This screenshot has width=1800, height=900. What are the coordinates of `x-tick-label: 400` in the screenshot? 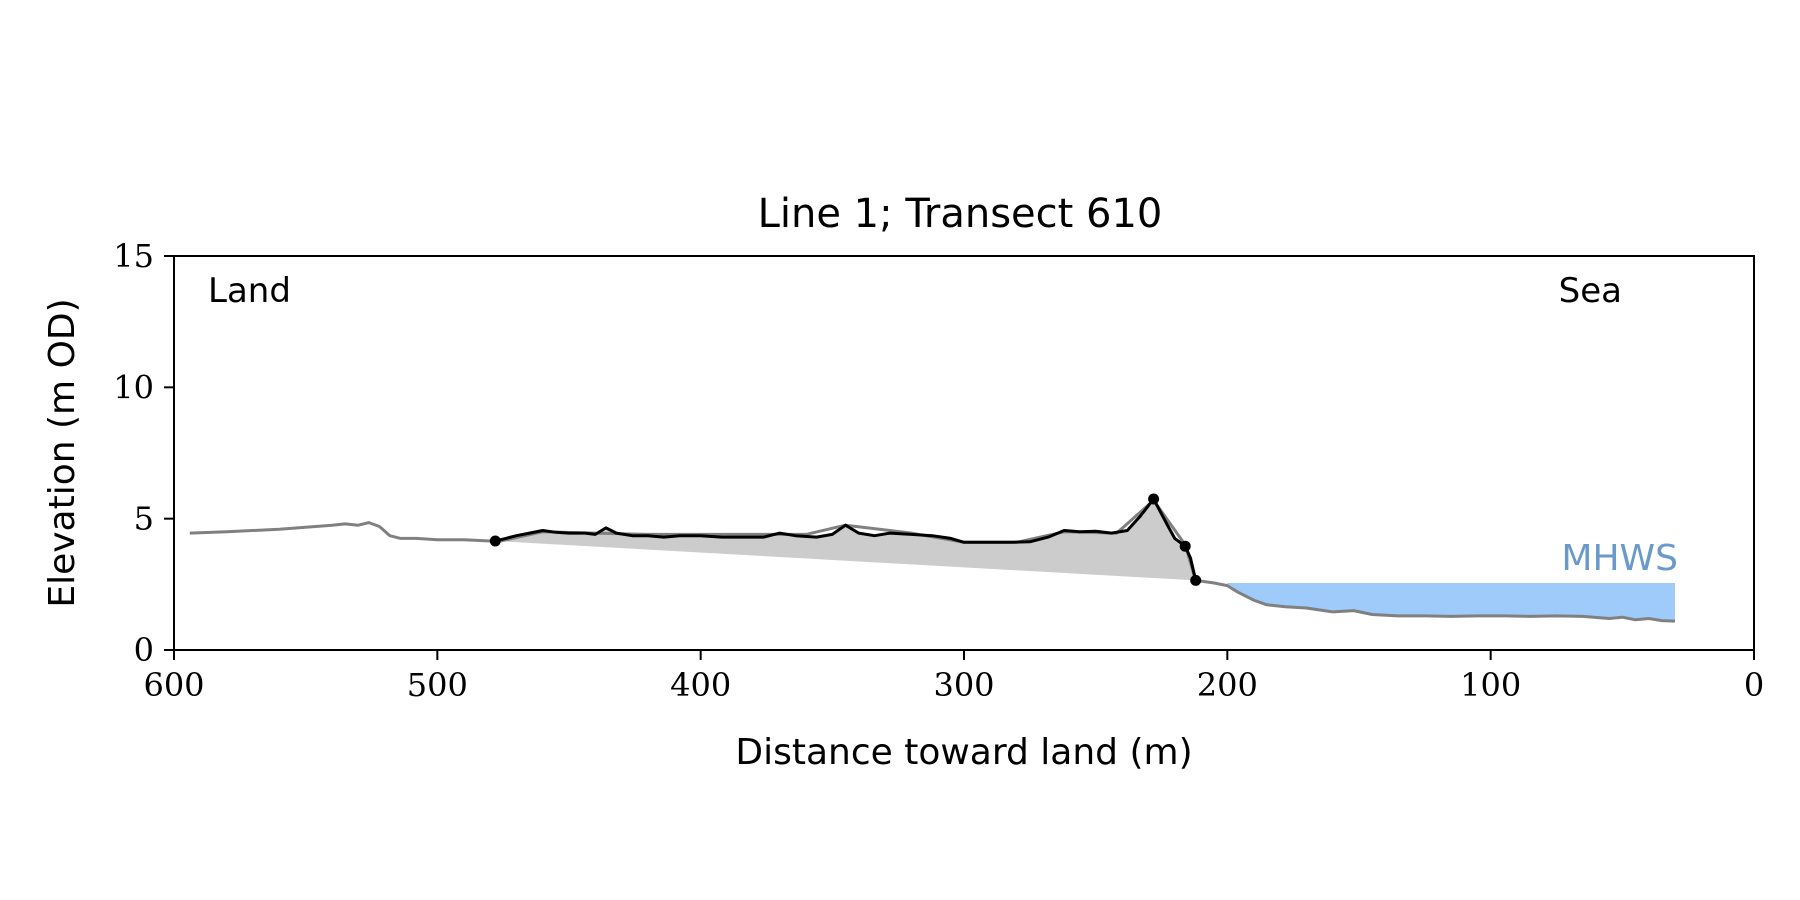 It's located at (700, 685).